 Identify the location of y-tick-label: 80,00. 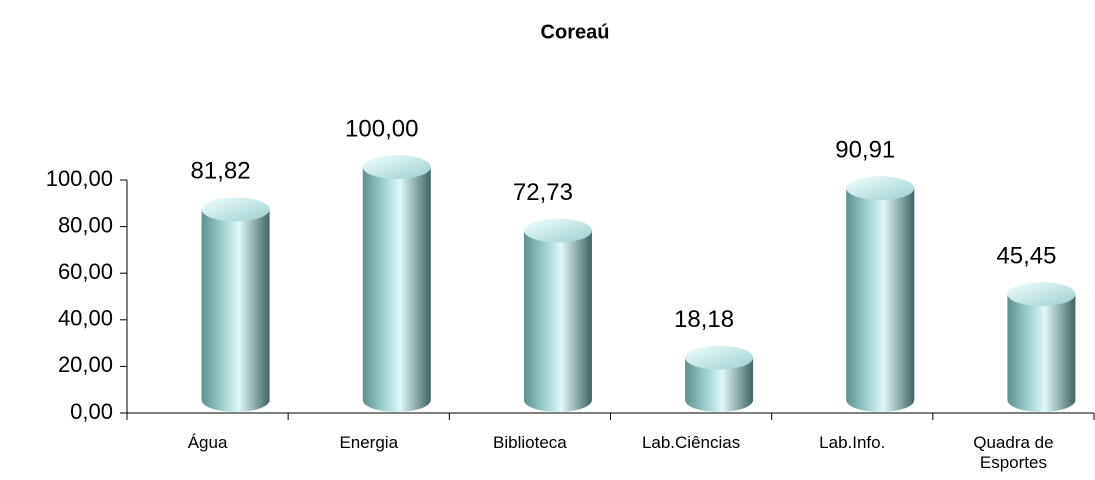
(85, 224).